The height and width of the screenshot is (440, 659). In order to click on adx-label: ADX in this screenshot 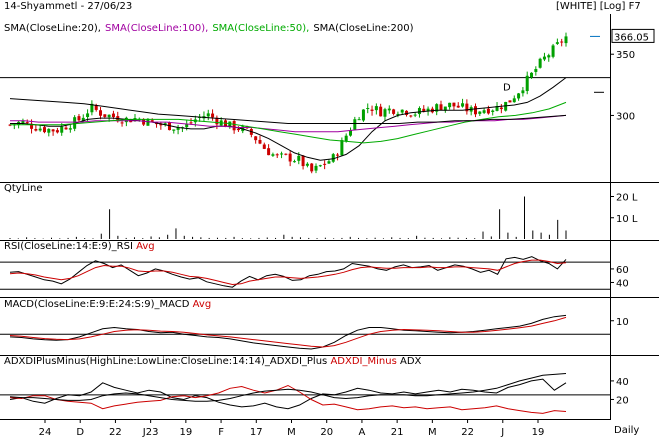, I will do `click(410, 361)`.